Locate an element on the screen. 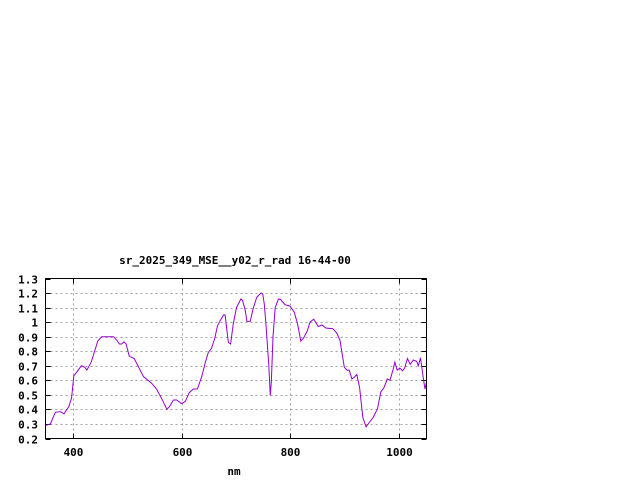  y-tick-label: 1 is located at coordinates (34, 323).